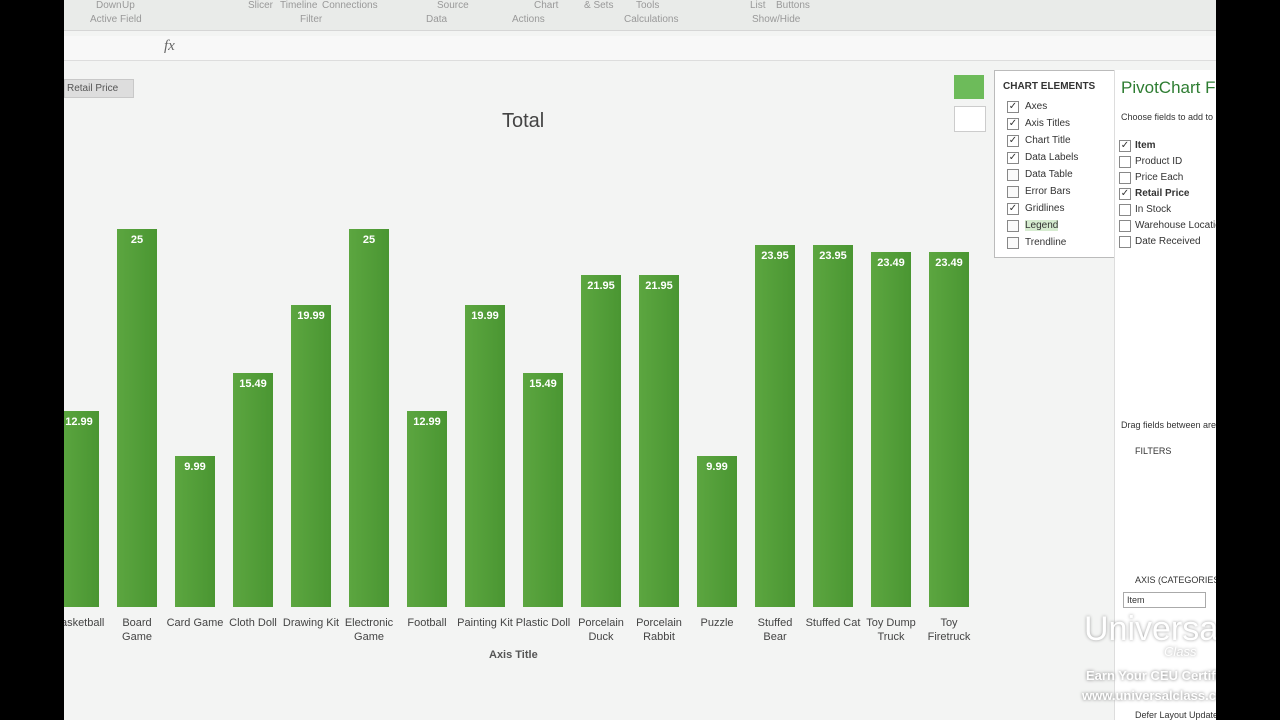 The width and height of the screenshot is (1280, 720). What do you see at coordinates (651, 19) in the screenshot?
I see `ribbon-group-label: Calculations` at bounding box center [651, 19].